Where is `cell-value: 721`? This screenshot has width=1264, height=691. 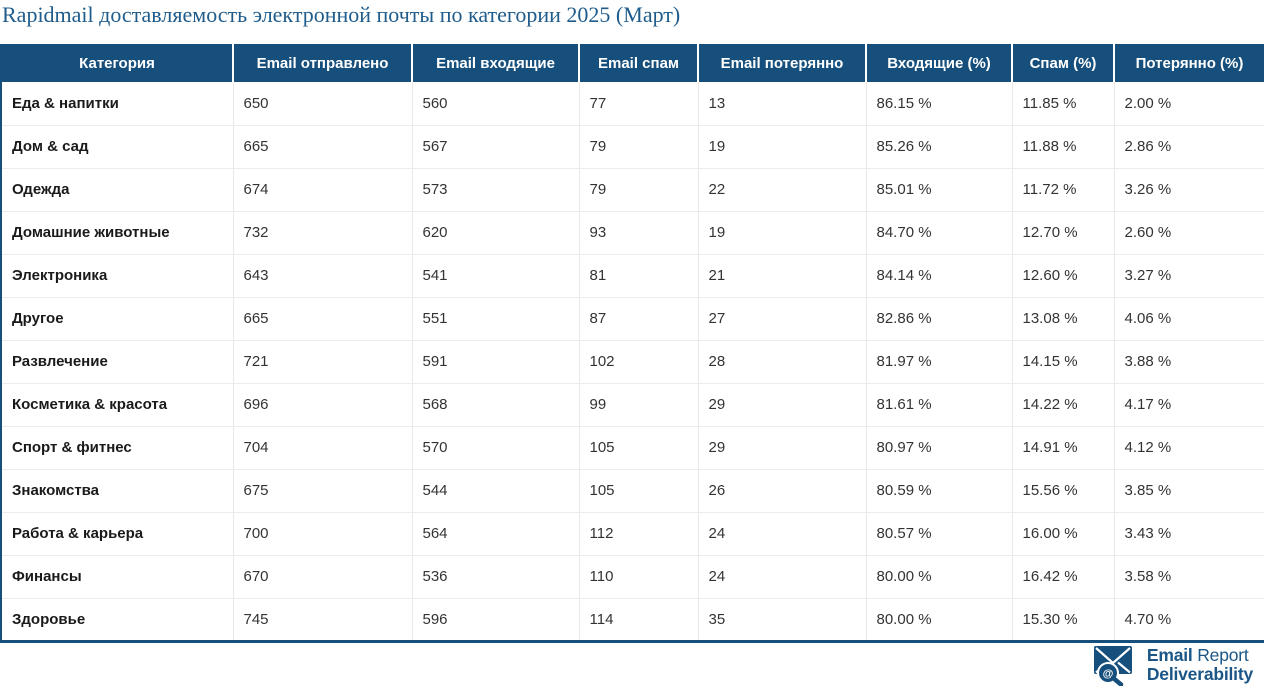 cell-value: 721 is located at coordinates (323, 362).